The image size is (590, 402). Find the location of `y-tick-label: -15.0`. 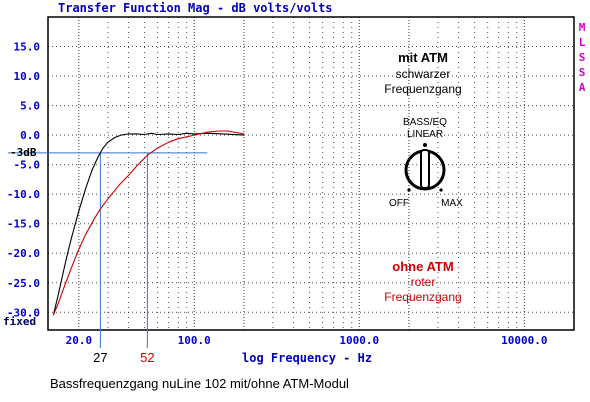

y-tick-label: -15.0 is located at coordinates (23, 224).